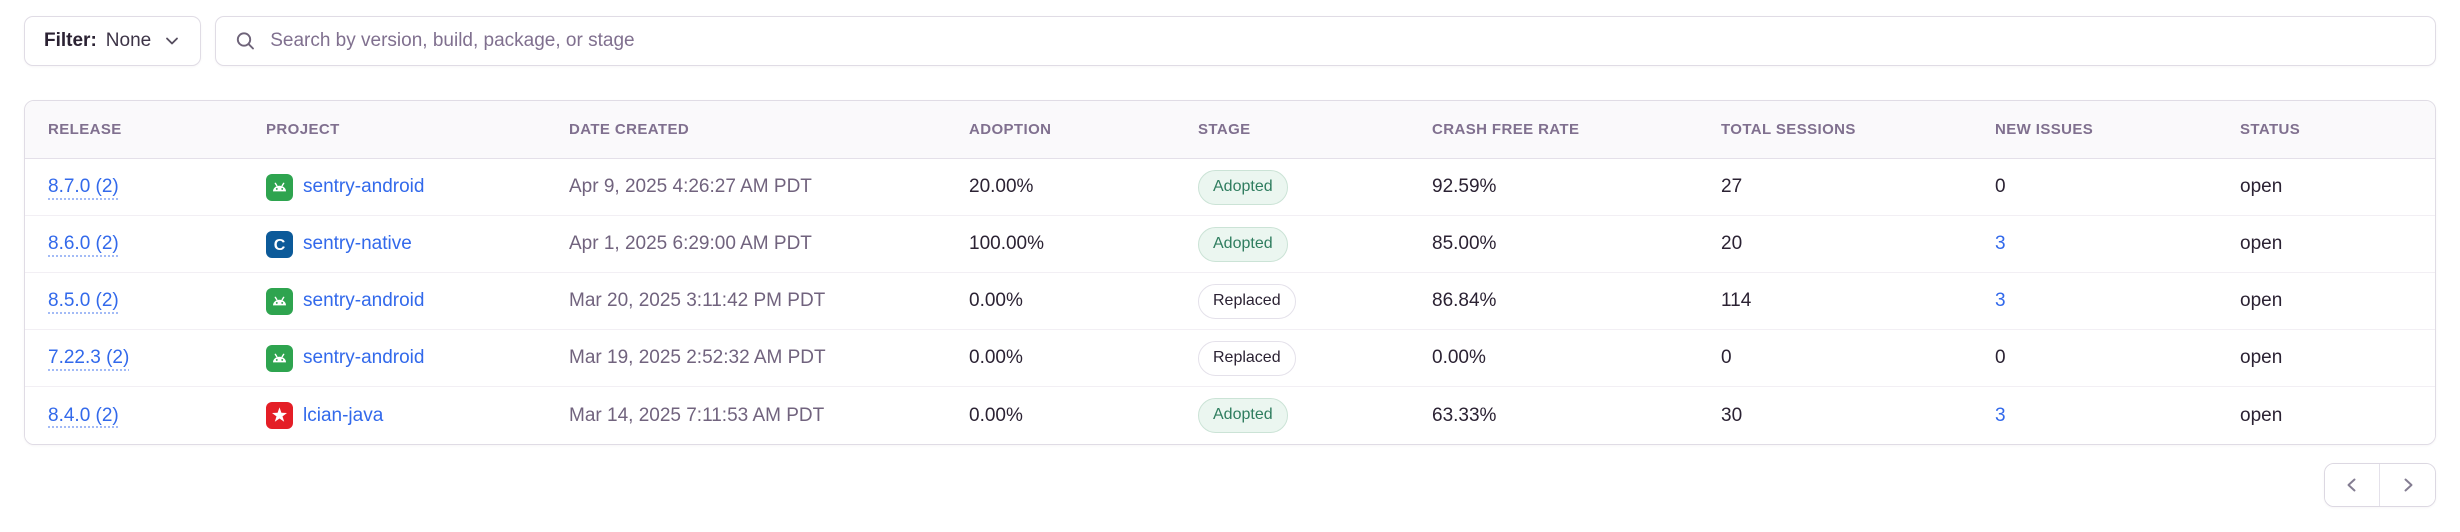  Describe the element at coordinates (357, 243) in the screenshot. I see `project-link: sentry-native` at that location.